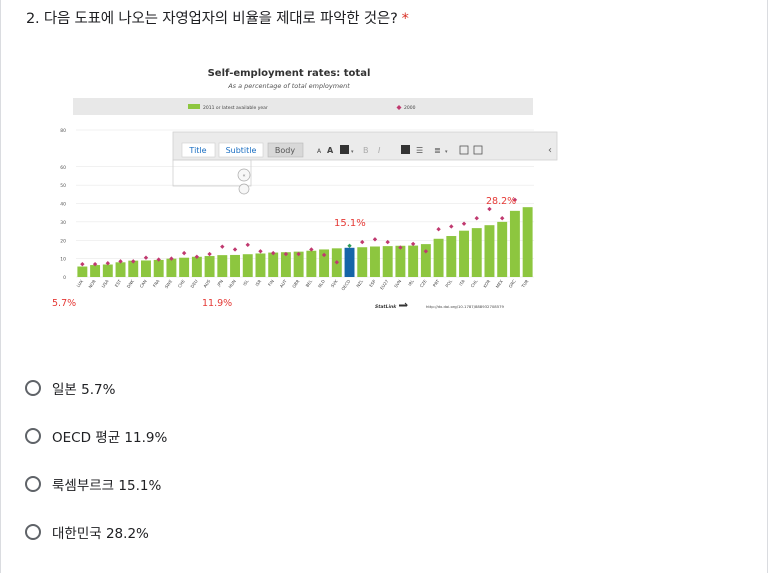 This screenshot has height=573, width=770. What do you see at coordinates (288, 86) in the screenshot?
I see `chart-subtitle: As a percentage of total employment` at bounding box center [288, 86].